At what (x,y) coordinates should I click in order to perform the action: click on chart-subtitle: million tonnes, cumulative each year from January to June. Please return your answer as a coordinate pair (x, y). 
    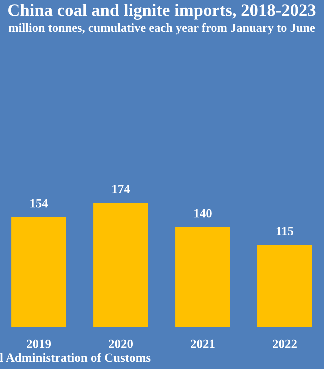
    Looking at the image, I should click on (162, 29).